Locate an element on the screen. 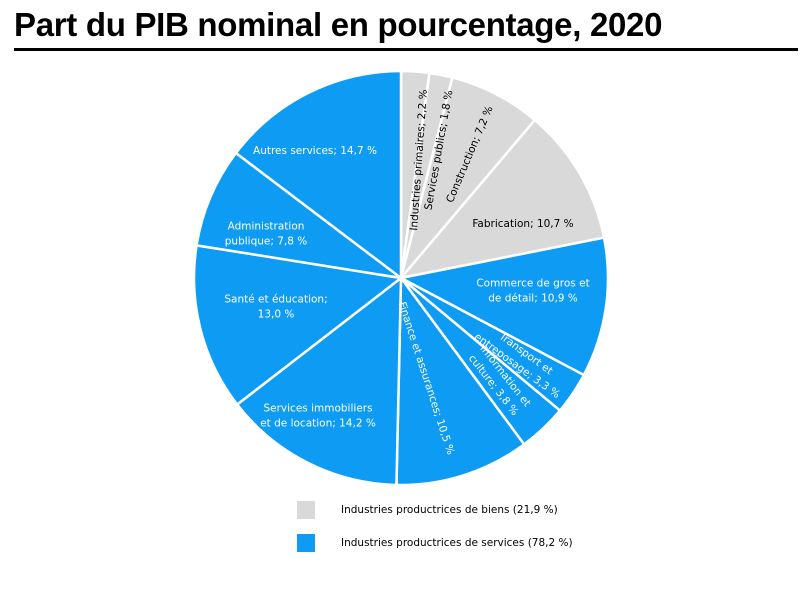 This screenshot has width=800, height=600. legend-swatch-biens is located at coordinates (306, 510).